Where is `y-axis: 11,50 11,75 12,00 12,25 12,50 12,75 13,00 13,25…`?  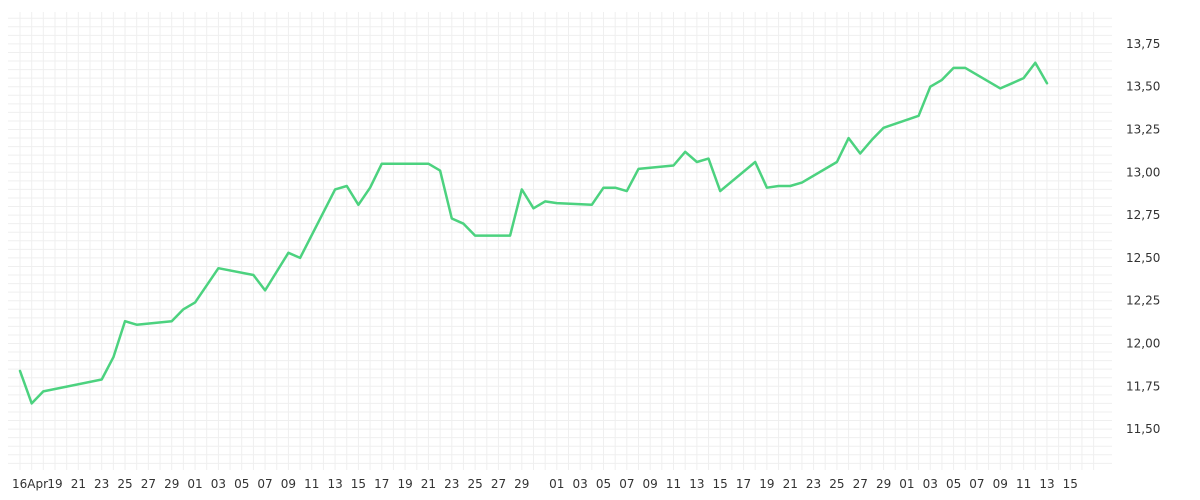
y-axis: 11,50 11,75 12,00 12,25 12,50 12,75 13,00 13,25… is located at coordinates (1143, 236).